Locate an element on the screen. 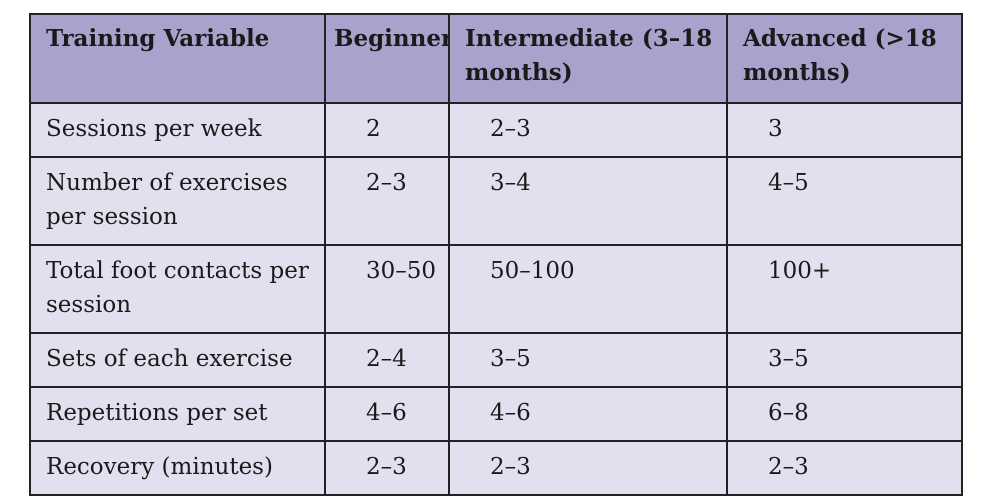  cell-advanced: 4–5 is located at coordinates (844, 201).